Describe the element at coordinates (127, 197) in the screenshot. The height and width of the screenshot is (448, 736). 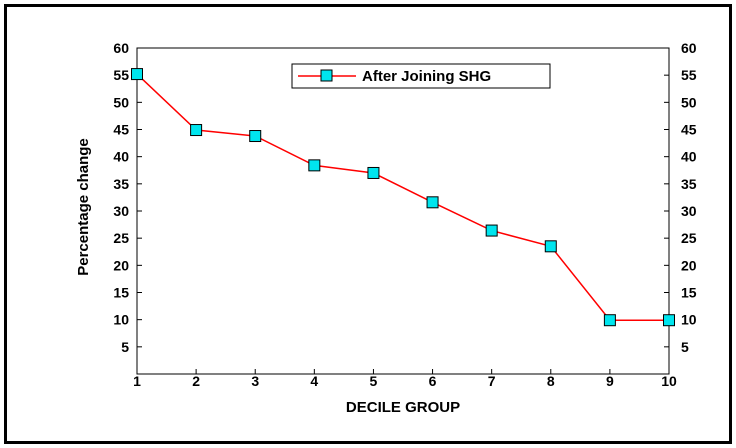
I see `left-y-axis: 5 10 15 20 25 30 35 40 45 50 55 60` at that location.